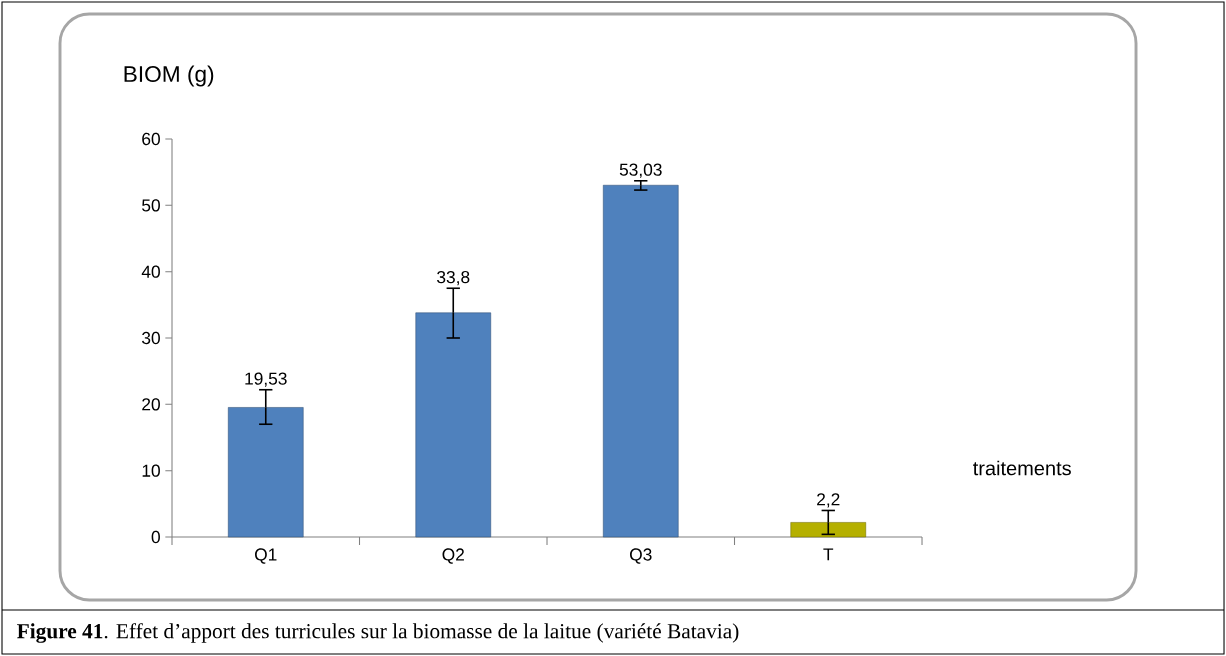  I want to click on text: Figure 41. Effet d’apport des turricules sur la biomasse de la laitue (variété Batavia), so click(378, 633).